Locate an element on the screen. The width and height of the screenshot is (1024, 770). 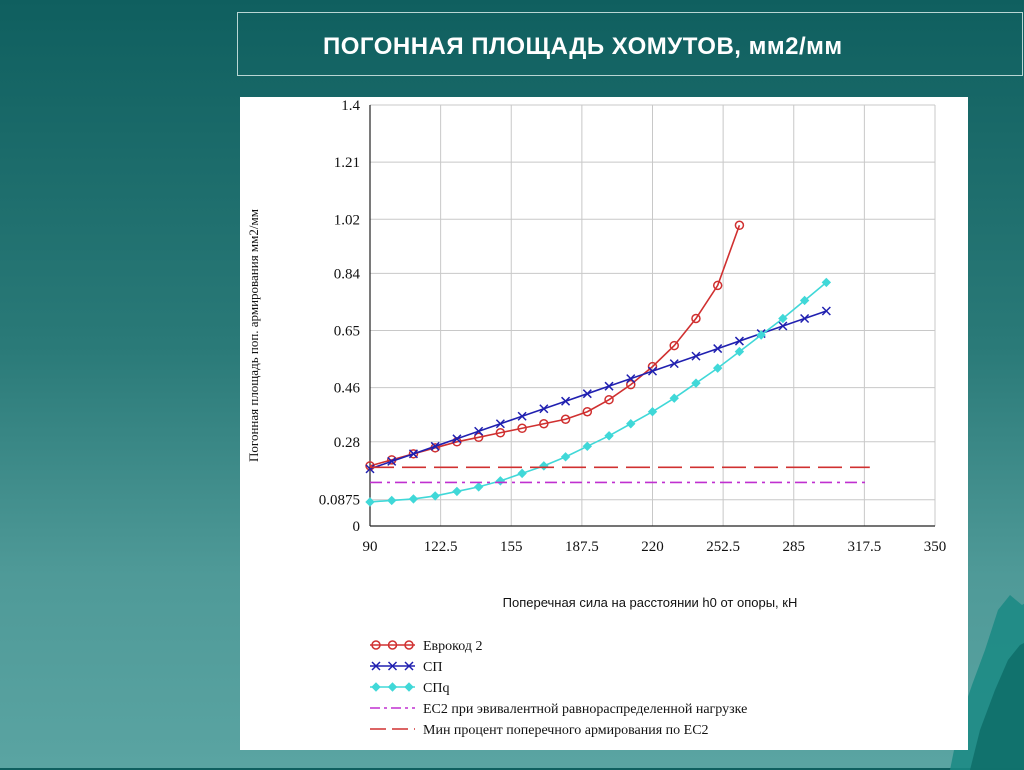
y-tick-label: 0.65 is located at coordinates (347, 332).